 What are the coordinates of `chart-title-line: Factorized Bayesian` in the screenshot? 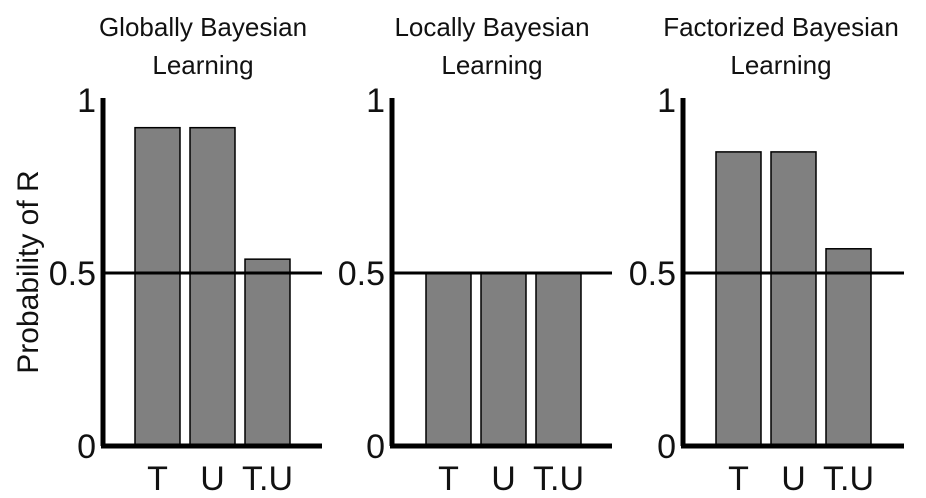 It's located at (781, 27).